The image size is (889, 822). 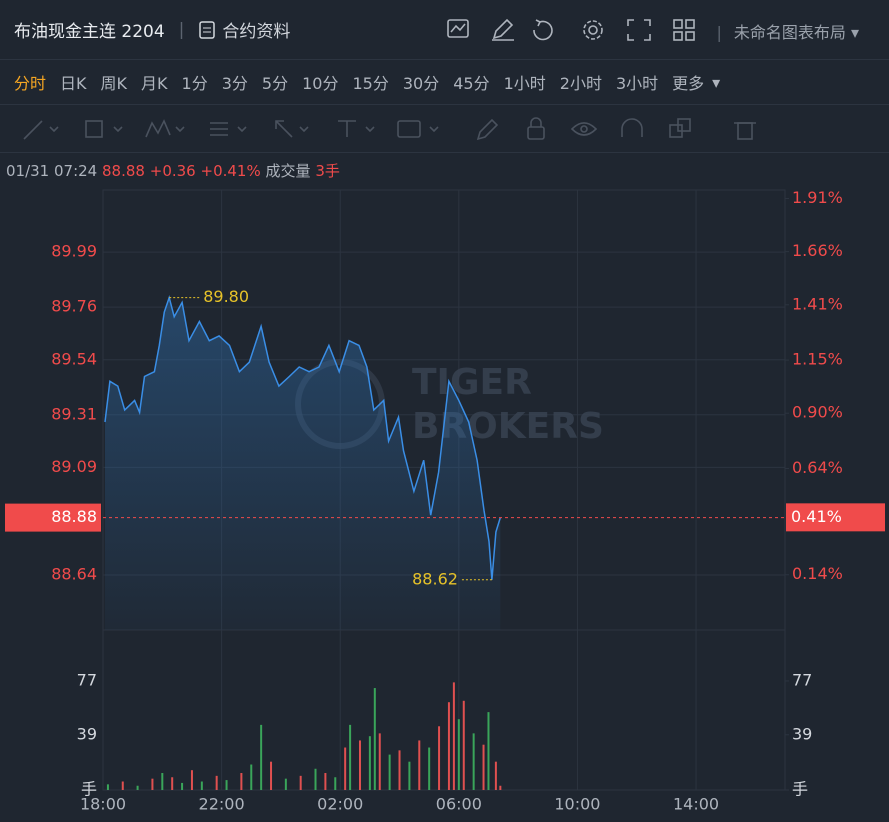 I want to click on y2-tick-label: 1.15%, so click(x=817, y=359).